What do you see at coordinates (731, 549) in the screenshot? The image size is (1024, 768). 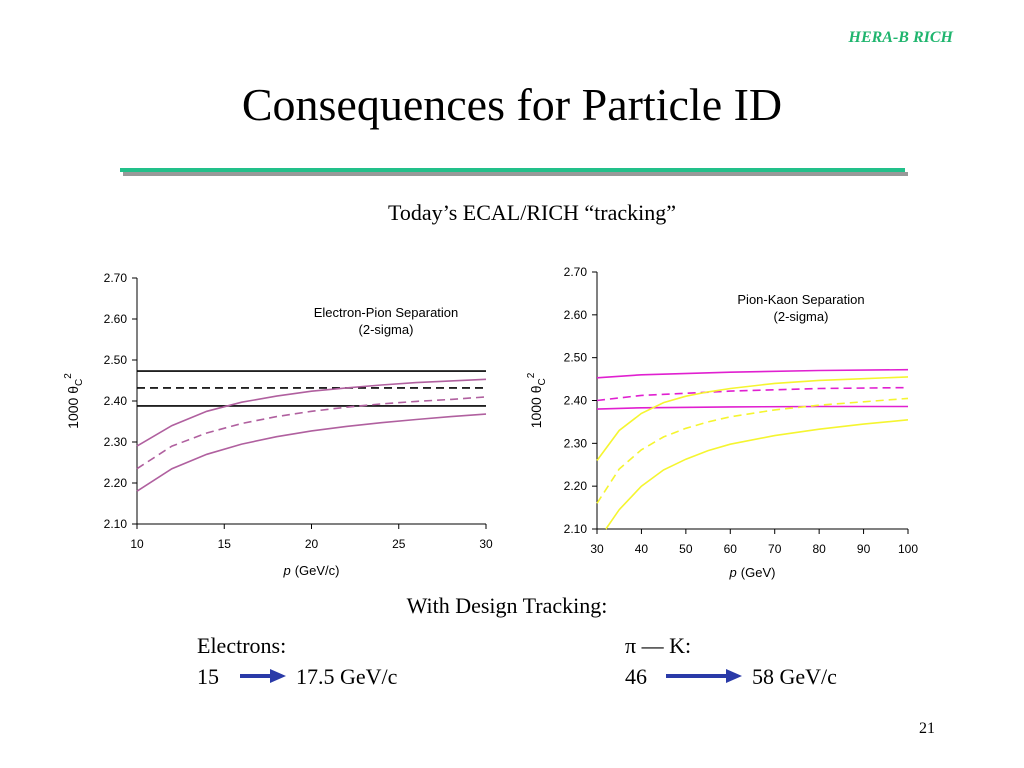 I see `x-tick-label: 60` at bounding box center [731, 549].